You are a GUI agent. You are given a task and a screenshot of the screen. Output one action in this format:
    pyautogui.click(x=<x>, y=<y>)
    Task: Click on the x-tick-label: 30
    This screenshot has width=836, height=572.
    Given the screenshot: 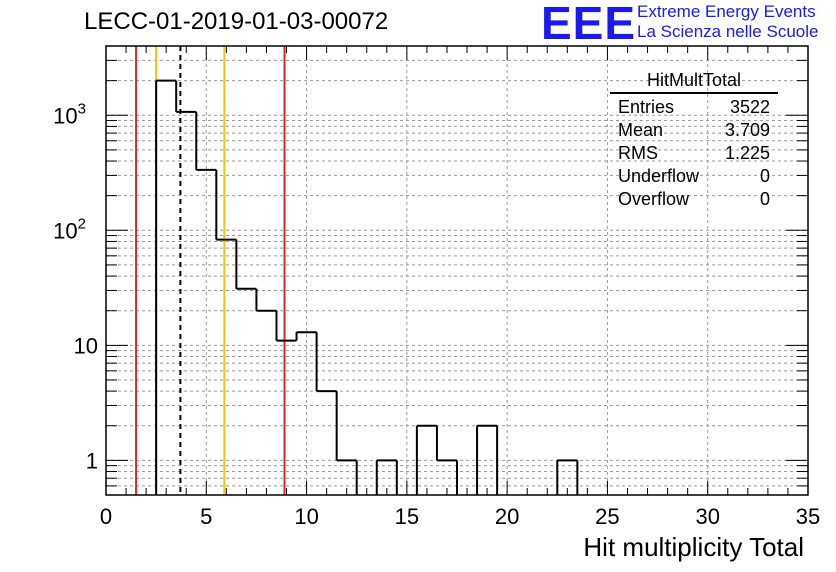 What is the action you would take?
    pyautogui.click(x=707, y=516)
    